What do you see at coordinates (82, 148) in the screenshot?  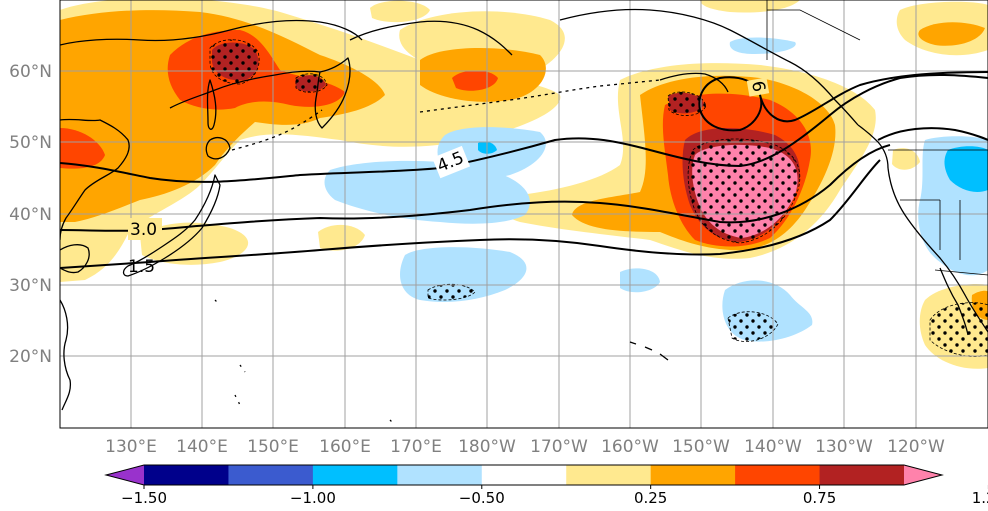 I see `shade-japan-red` at bounding box center [82, 148].